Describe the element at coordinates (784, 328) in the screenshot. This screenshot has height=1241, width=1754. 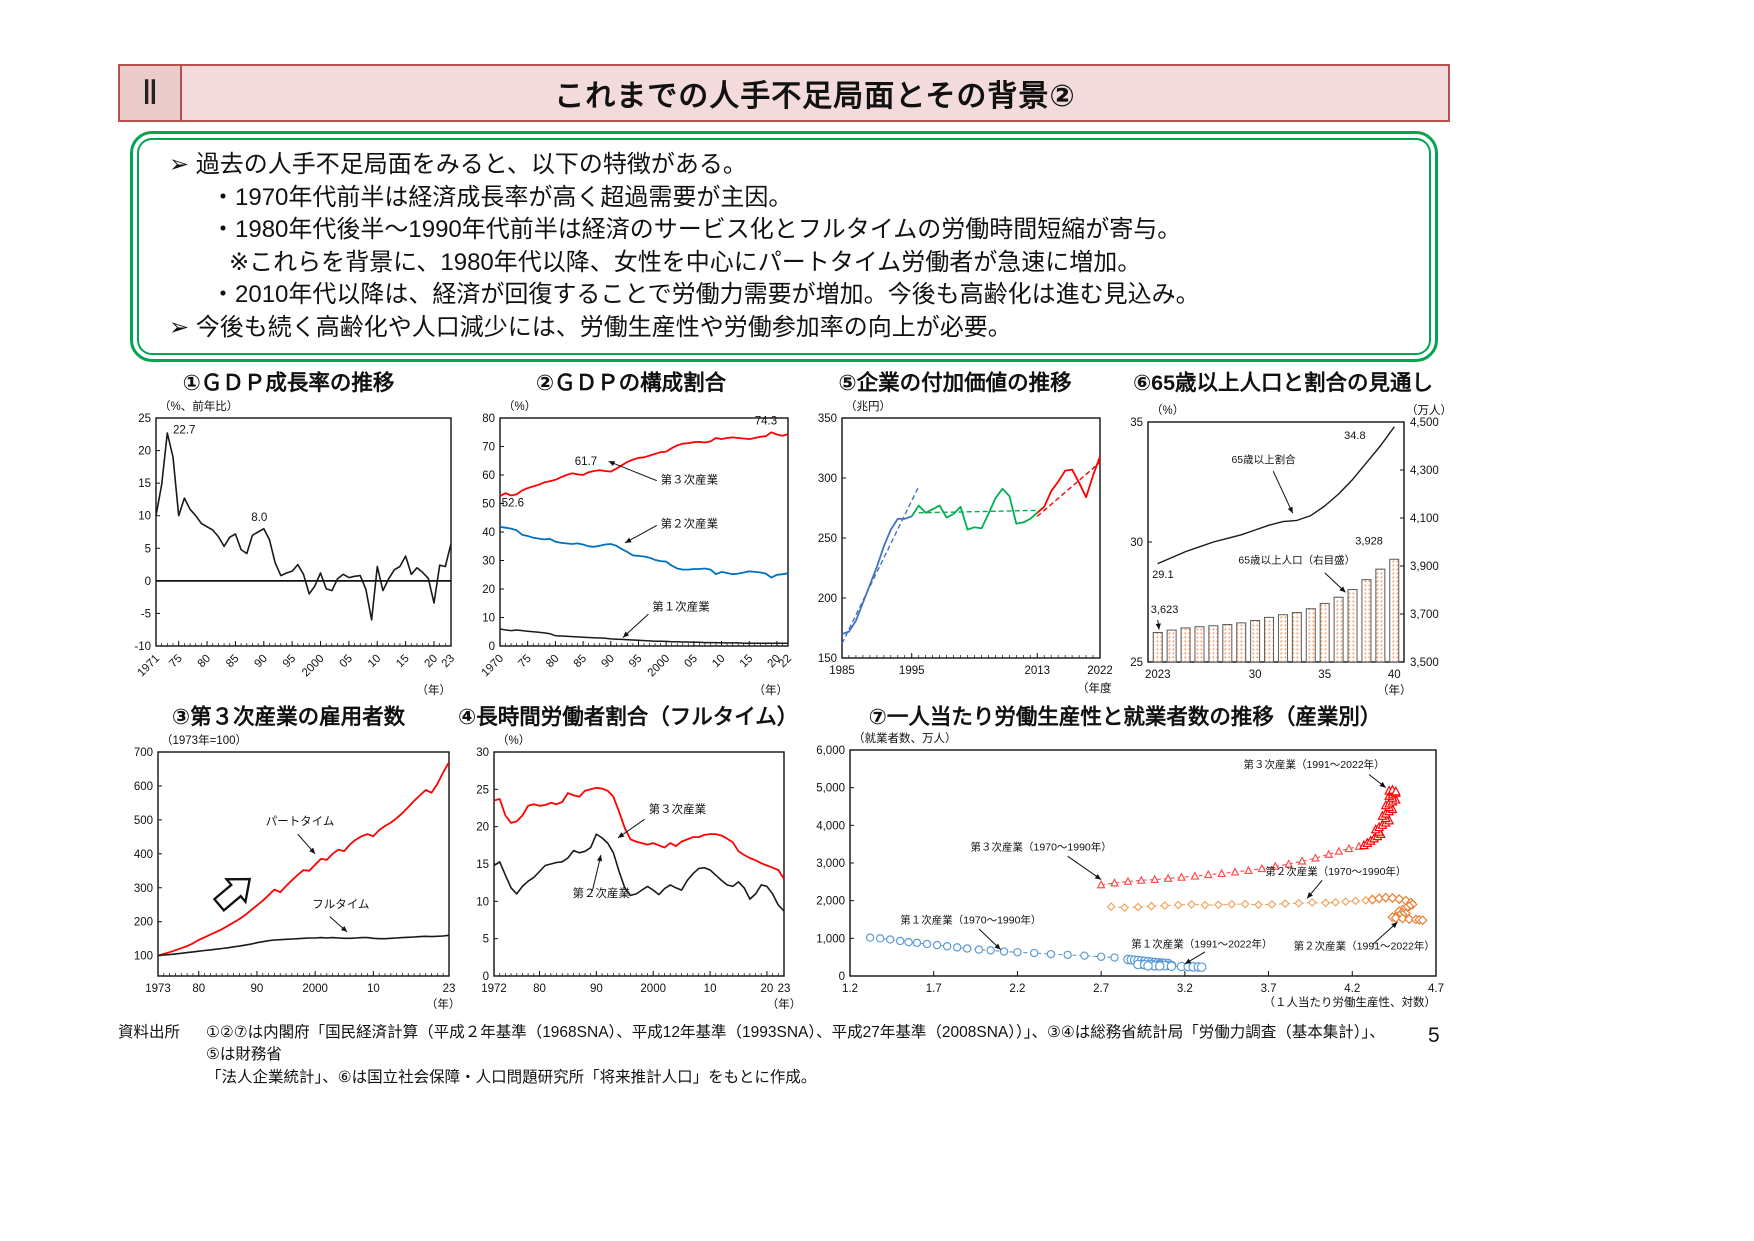
I see `summary-line: ➢ 今後も続く高齢化や人口減少には、労働生産性や労働参加率の向上が必要。` at that location.